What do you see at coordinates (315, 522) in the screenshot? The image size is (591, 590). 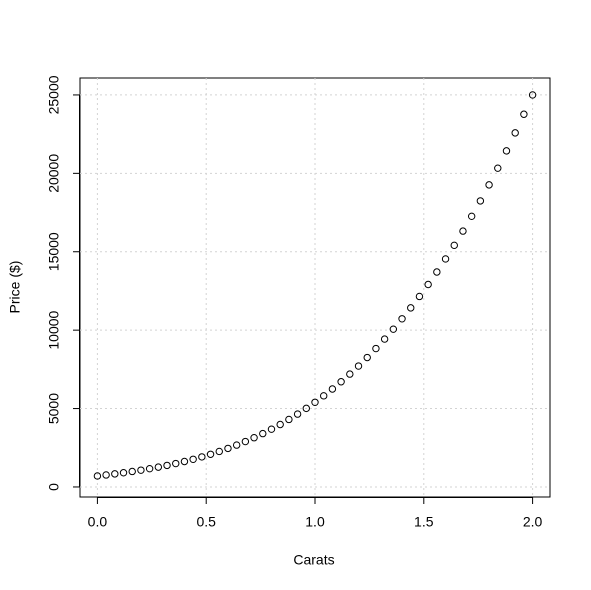 I see `x-tick-label: 1.0` at bounding box center [315, 522].